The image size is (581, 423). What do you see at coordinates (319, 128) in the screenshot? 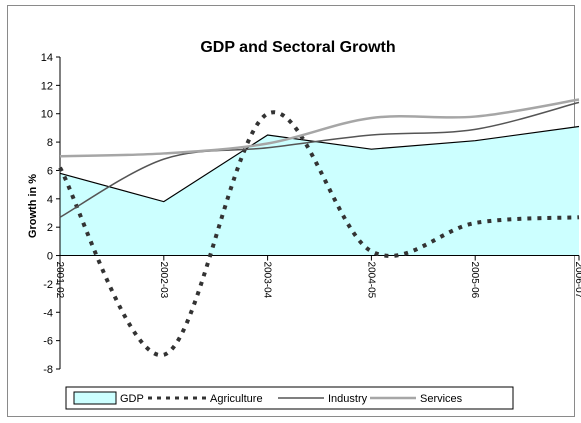
I see `series-line-services` at bounding box center [319, 128].